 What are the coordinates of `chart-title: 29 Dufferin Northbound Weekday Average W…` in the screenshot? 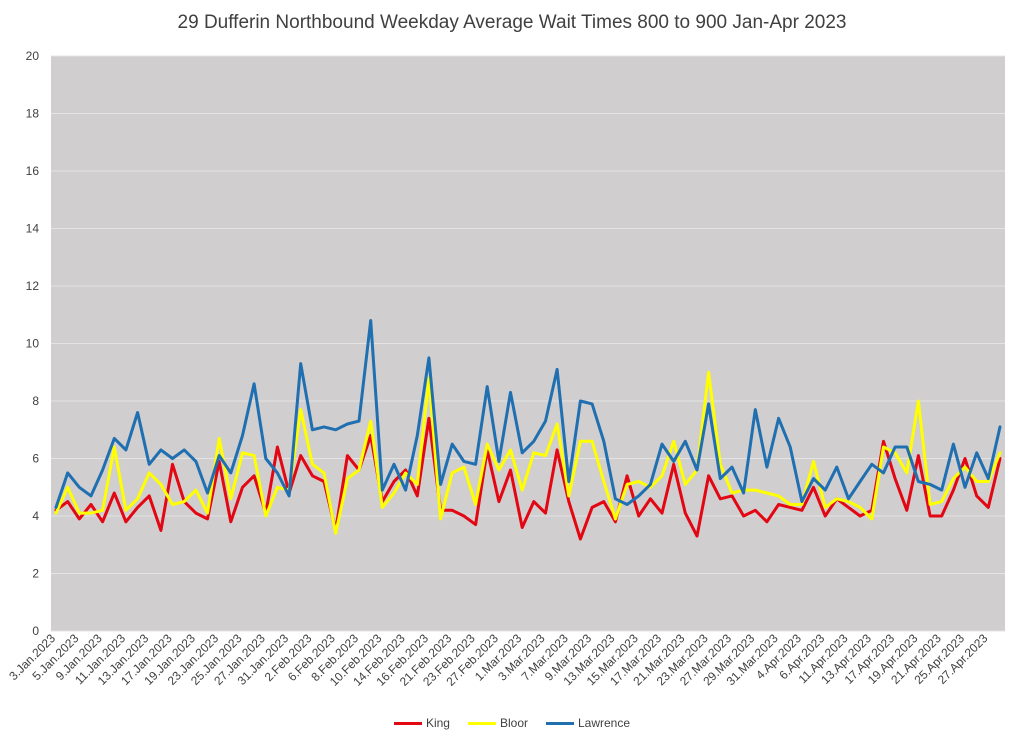 It's located at (512, 22).